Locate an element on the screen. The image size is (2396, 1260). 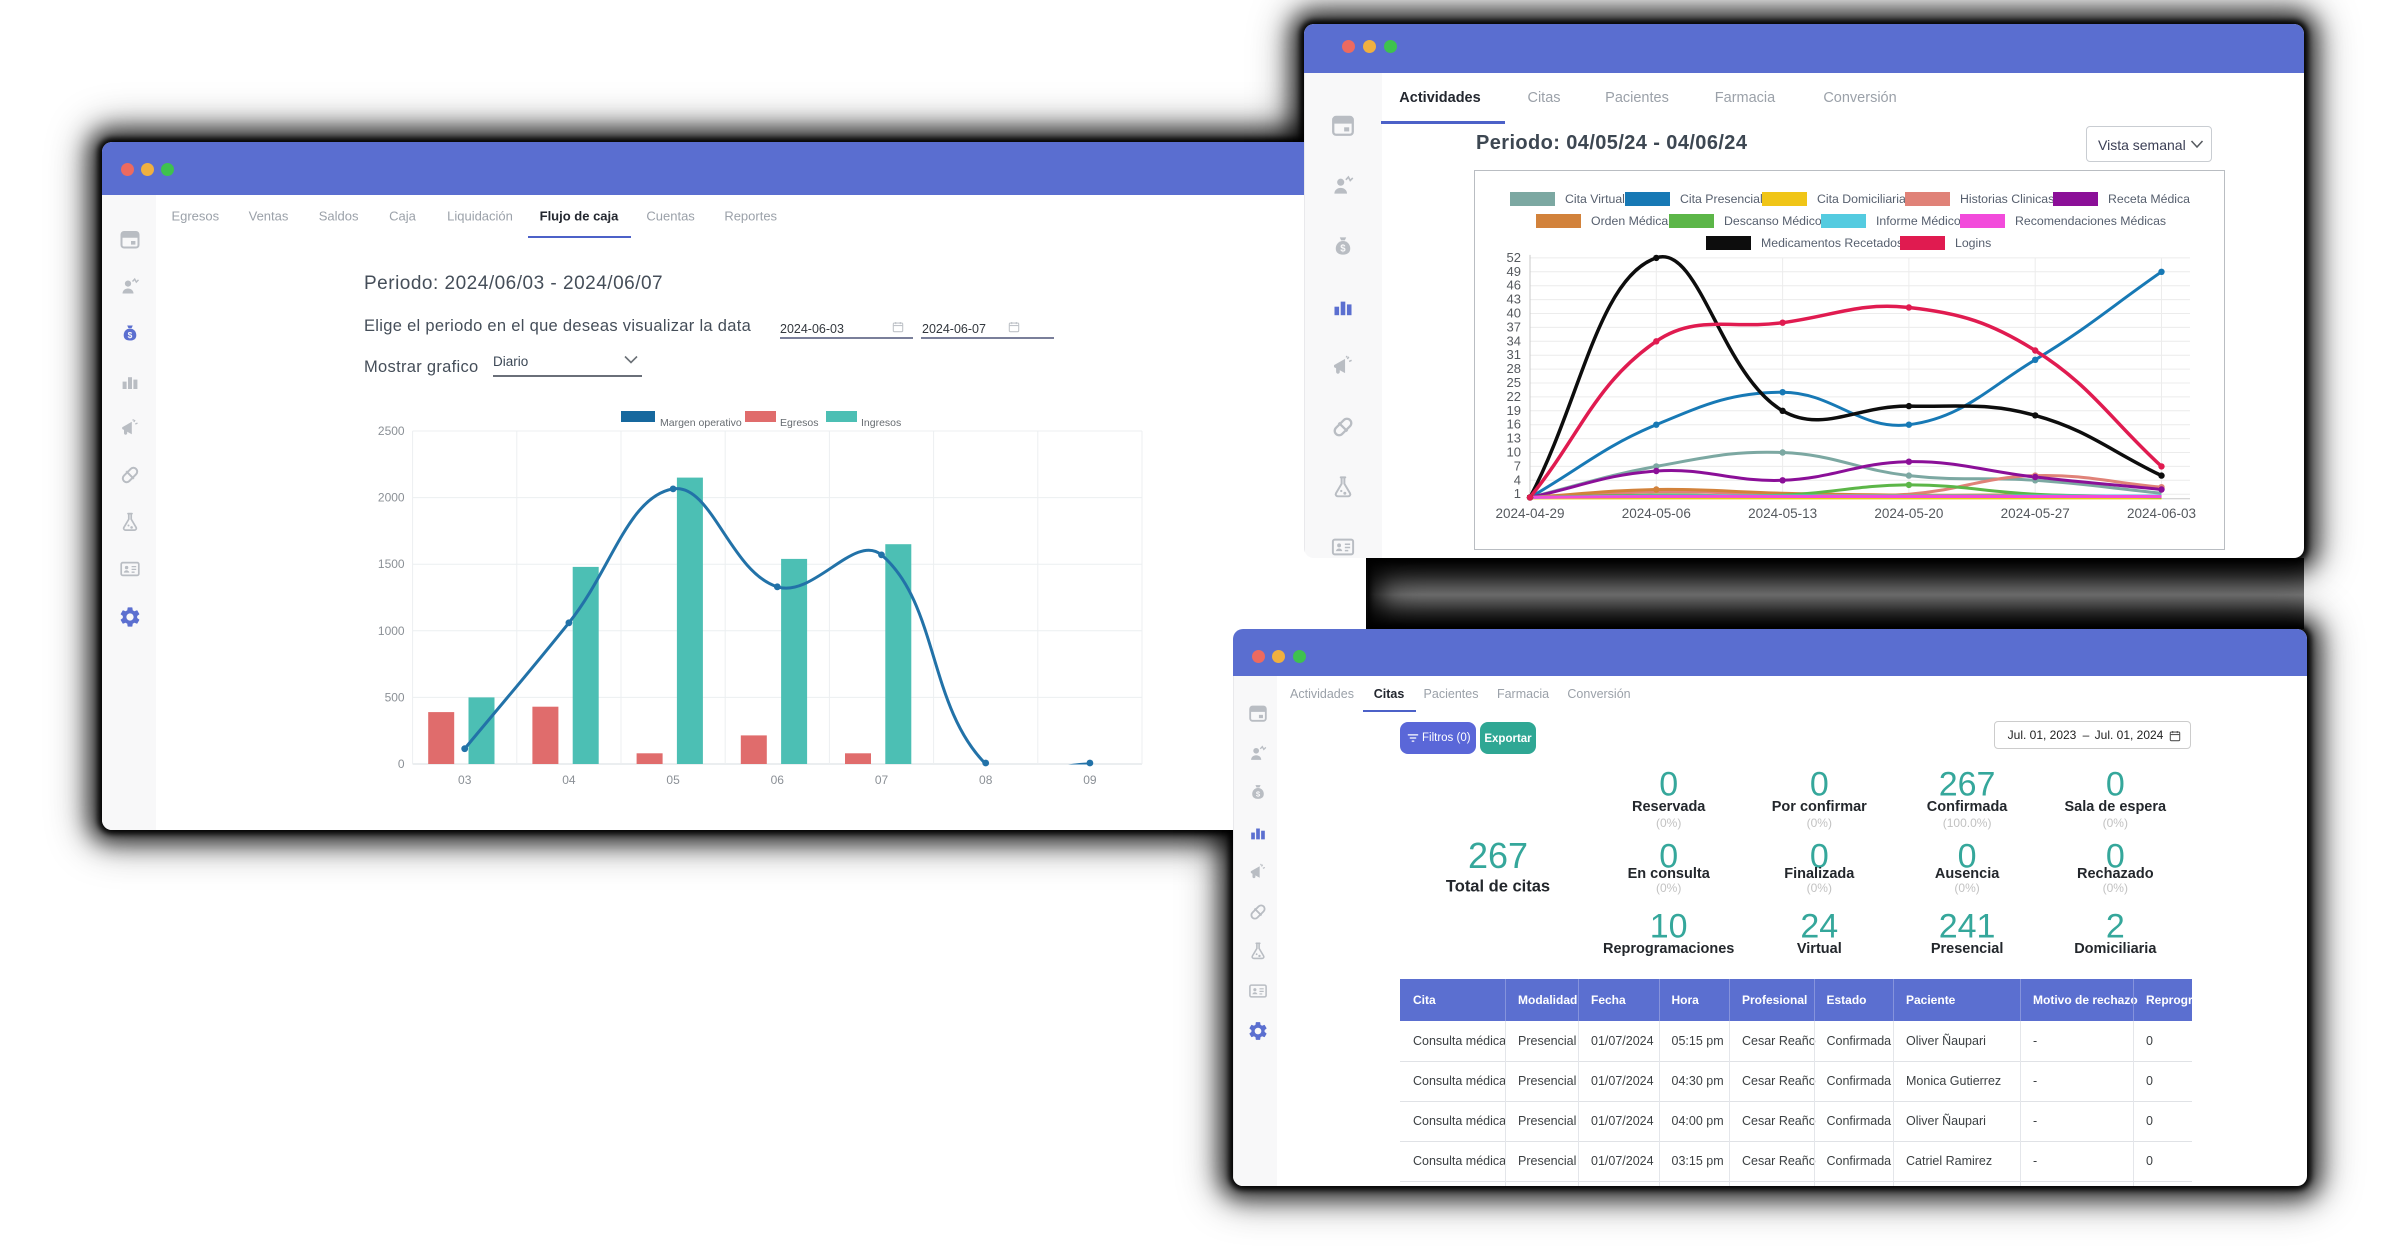
svg-text: 500 is located at coordinates (395, 697).